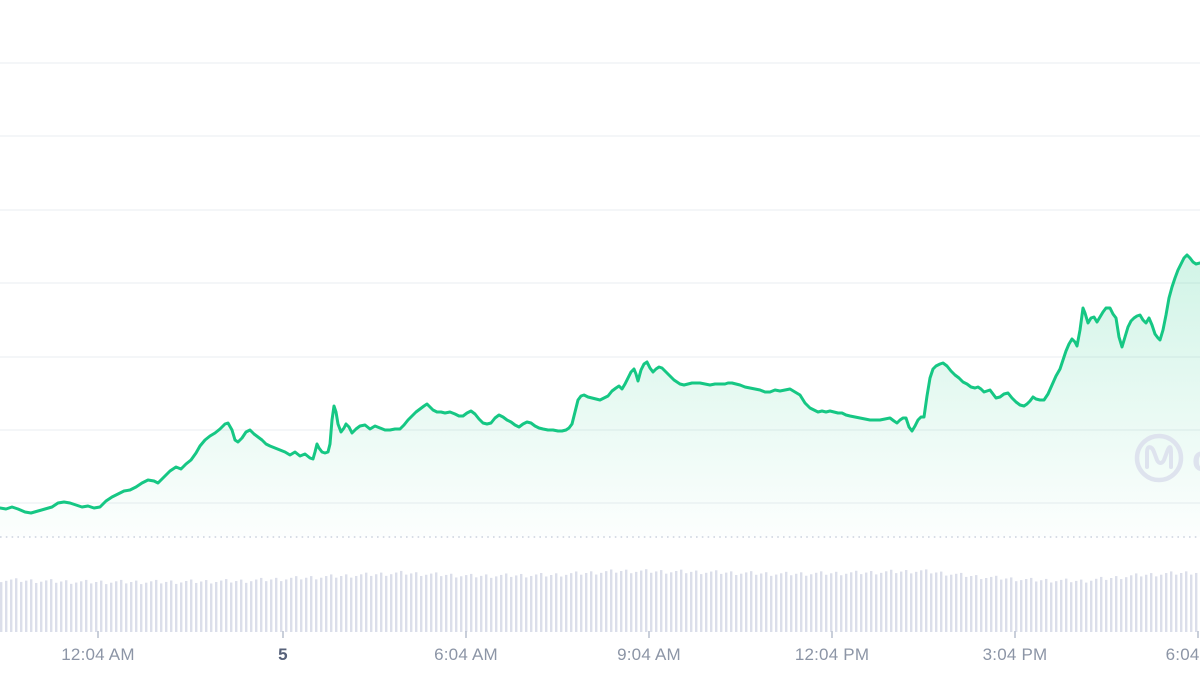 This screenshot has height=675, width=1200. I want to click on coinmarketcap-watermark-icon: c, so click(1167, 458).